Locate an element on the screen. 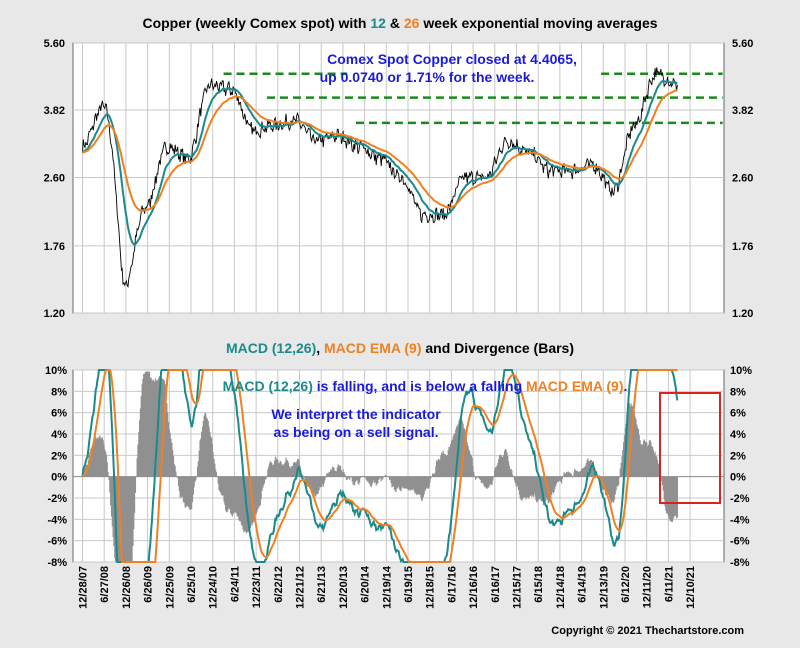  title-part-ema26: 26 is located at coordinates (412, 23).